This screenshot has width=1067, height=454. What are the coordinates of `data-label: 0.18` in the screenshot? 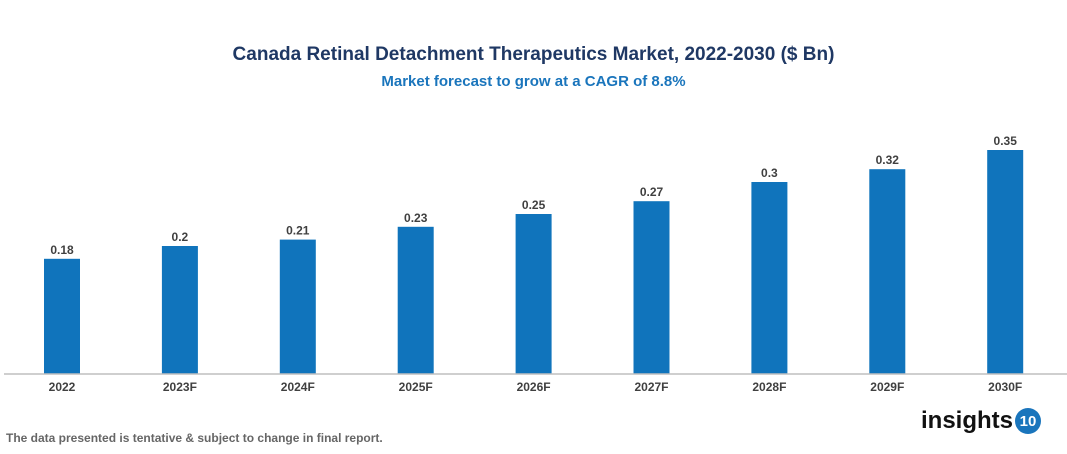 It's located at (62, 250).